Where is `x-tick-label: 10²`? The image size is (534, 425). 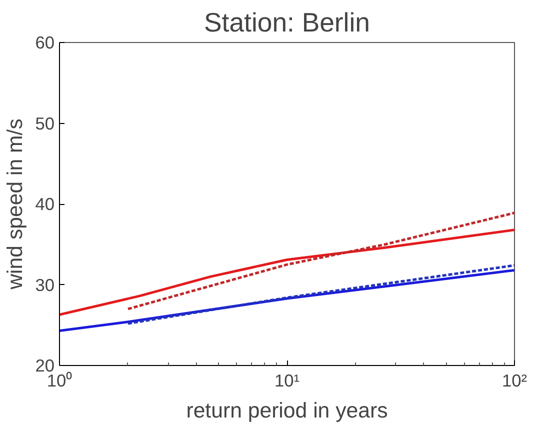
x-tick-label: 10² is located at coordinates (515, 380).